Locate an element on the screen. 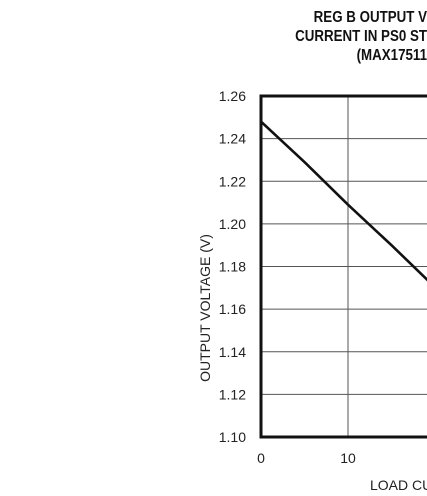  series-line is located at coordinates (343, 201).